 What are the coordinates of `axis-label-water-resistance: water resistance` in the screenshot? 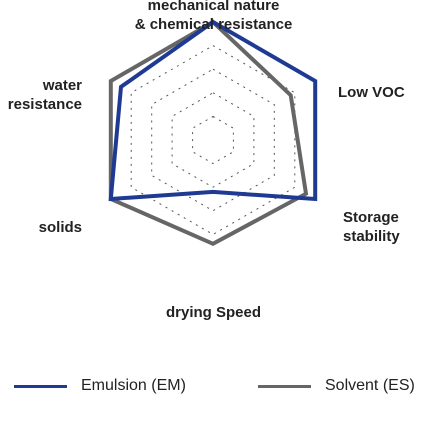 It's located at (45, 95).